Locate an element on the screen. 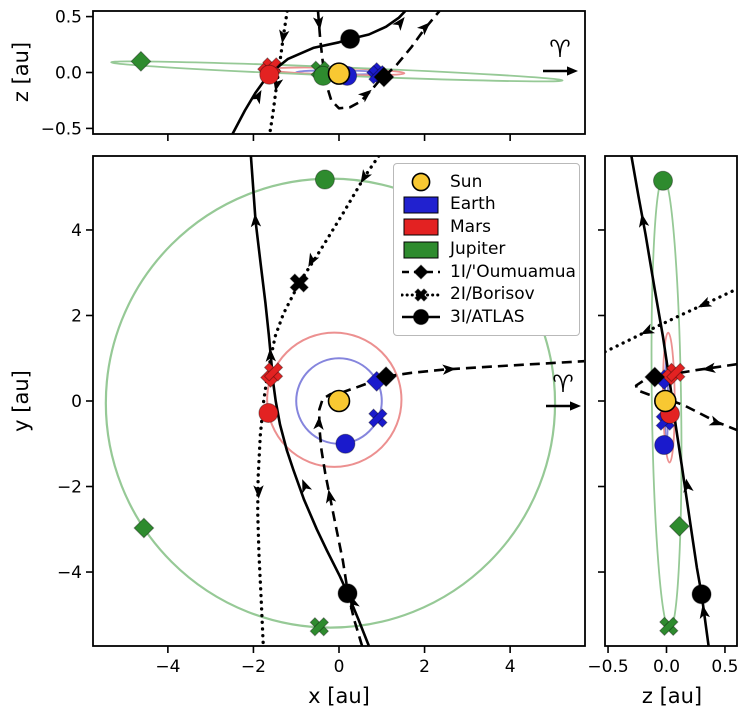 The image size is (750, 715). trajectory-2I/Borisov-xy is located at coordinates (318, 401).